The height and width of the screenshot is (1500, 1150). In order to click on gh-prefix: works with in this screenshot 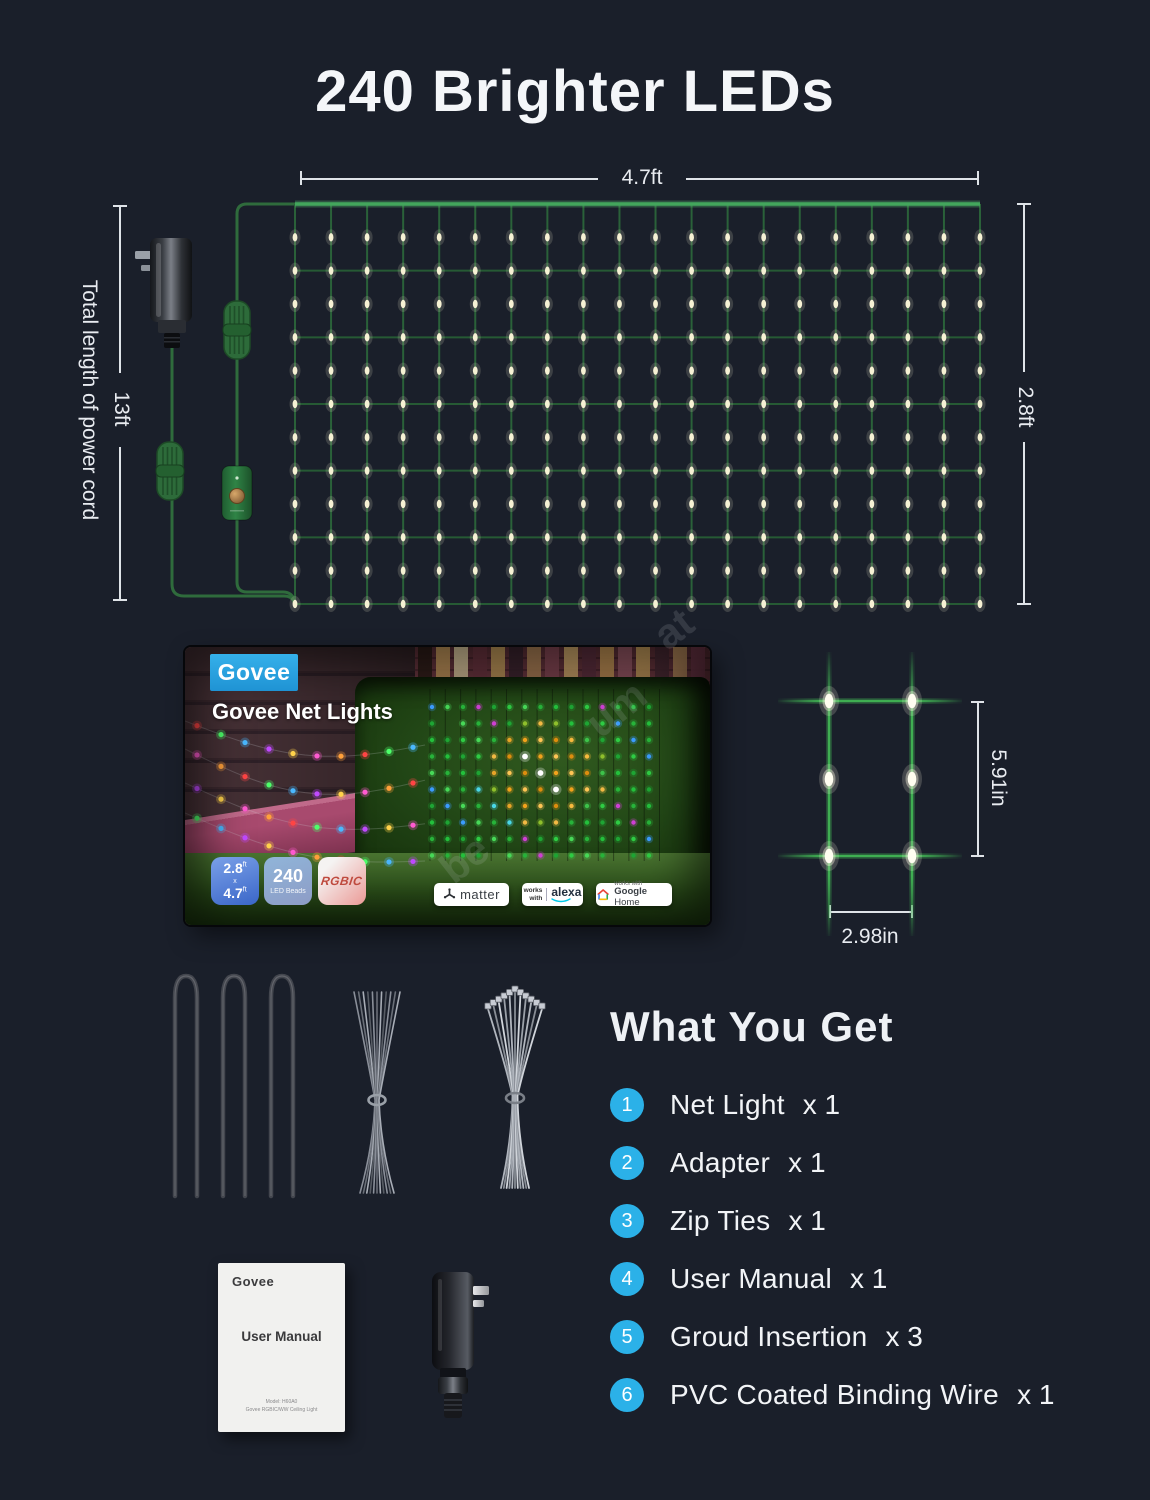, I will do `click(628, 883)`.